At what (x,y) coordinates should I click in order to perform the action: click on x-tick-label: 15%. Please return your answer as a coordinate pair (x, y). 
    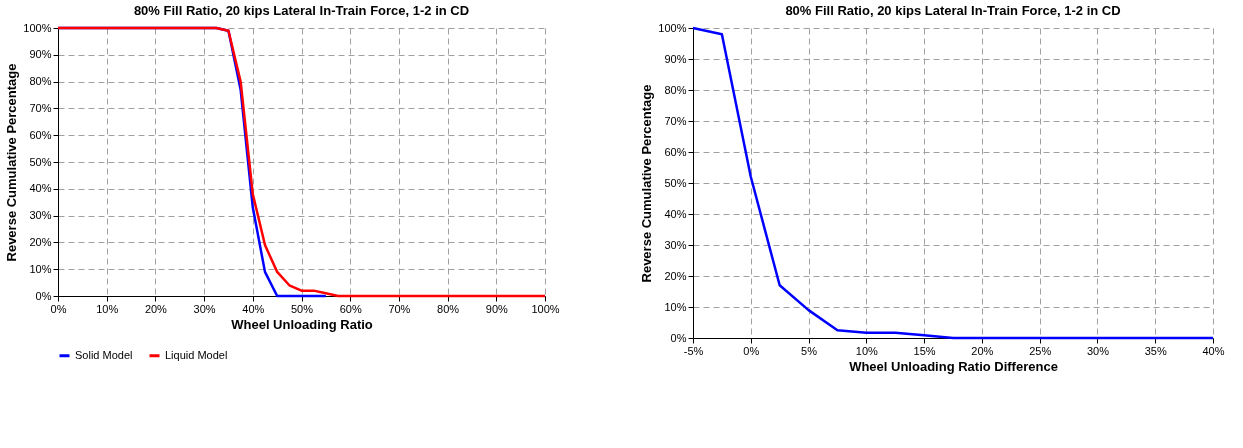
    Looking at the image, I should click on (924, 350).